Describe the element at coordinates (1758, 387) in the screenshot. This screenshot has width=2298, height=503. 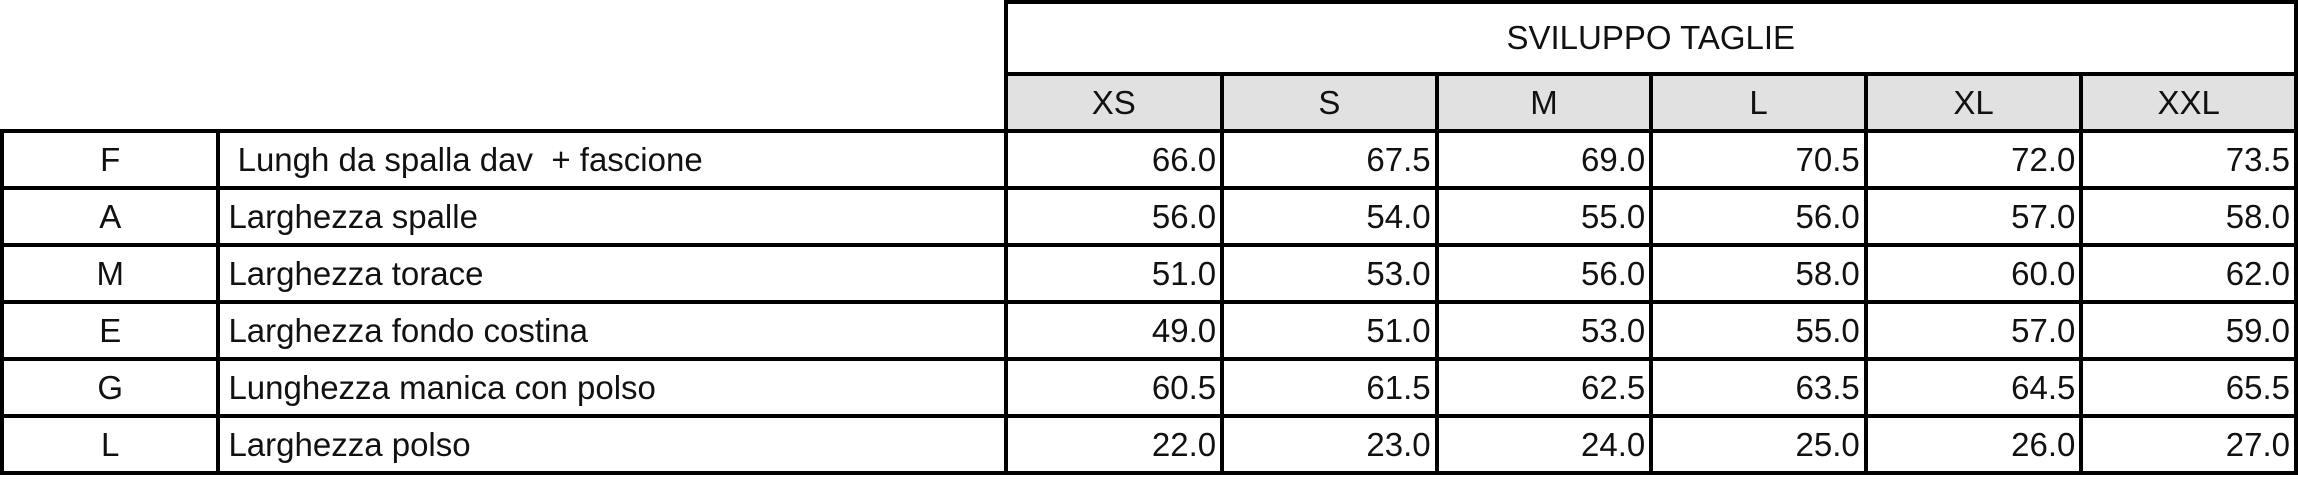
I see `measure-value: 63.5` at that location.